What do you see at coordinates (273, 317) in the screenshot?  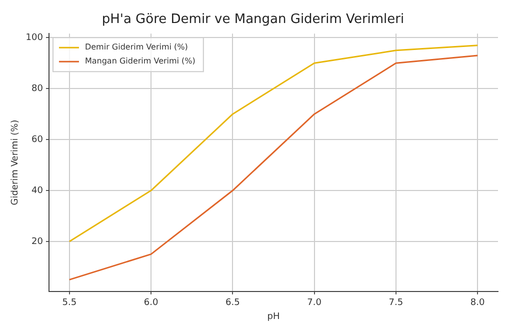 I see `x-axis-title: pH` at bounding box center [273, 317].